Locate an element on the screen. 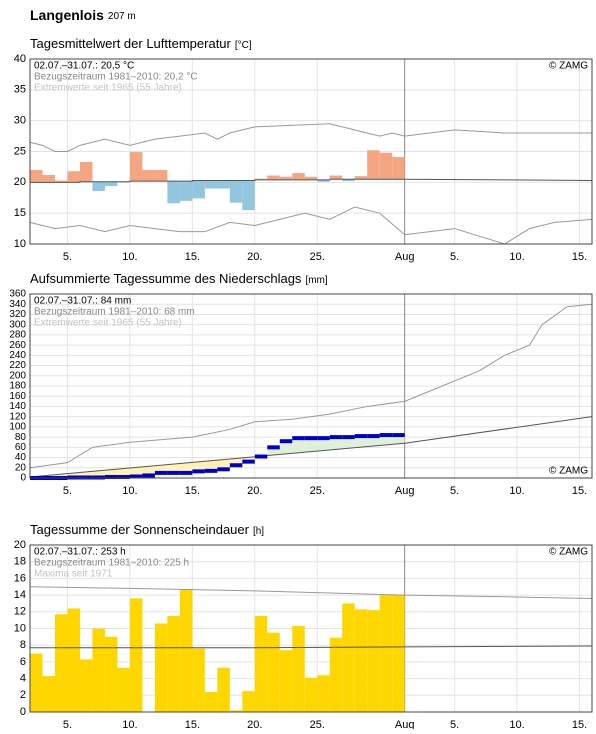  y-tick-label: 140 is located at coordinates (17, 406).